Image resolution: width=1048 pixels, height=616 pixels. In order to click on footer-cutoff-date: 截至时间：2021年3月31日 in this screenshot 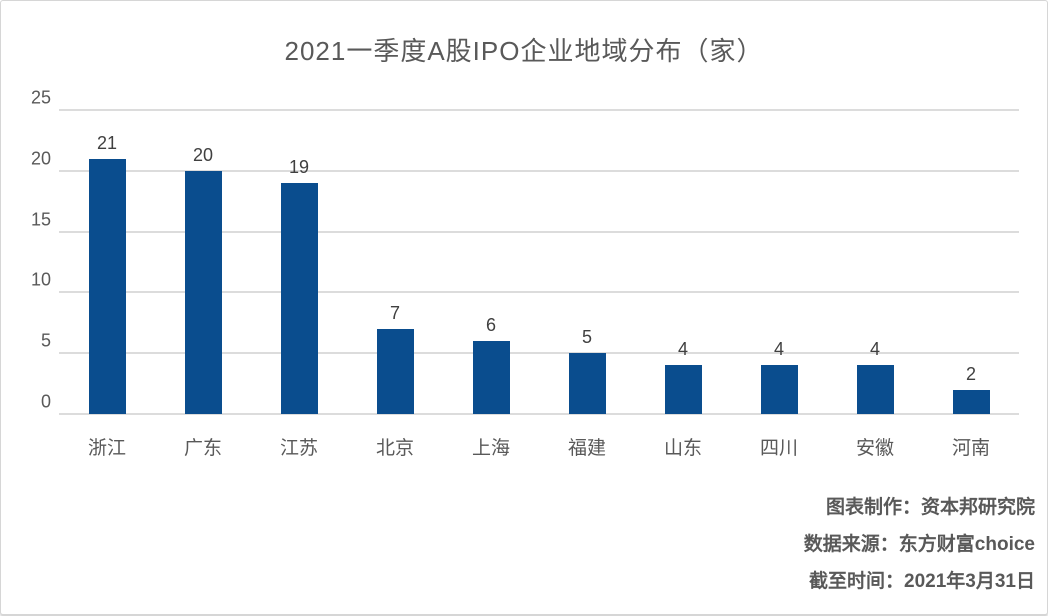, I will do `click(922, 581)`.